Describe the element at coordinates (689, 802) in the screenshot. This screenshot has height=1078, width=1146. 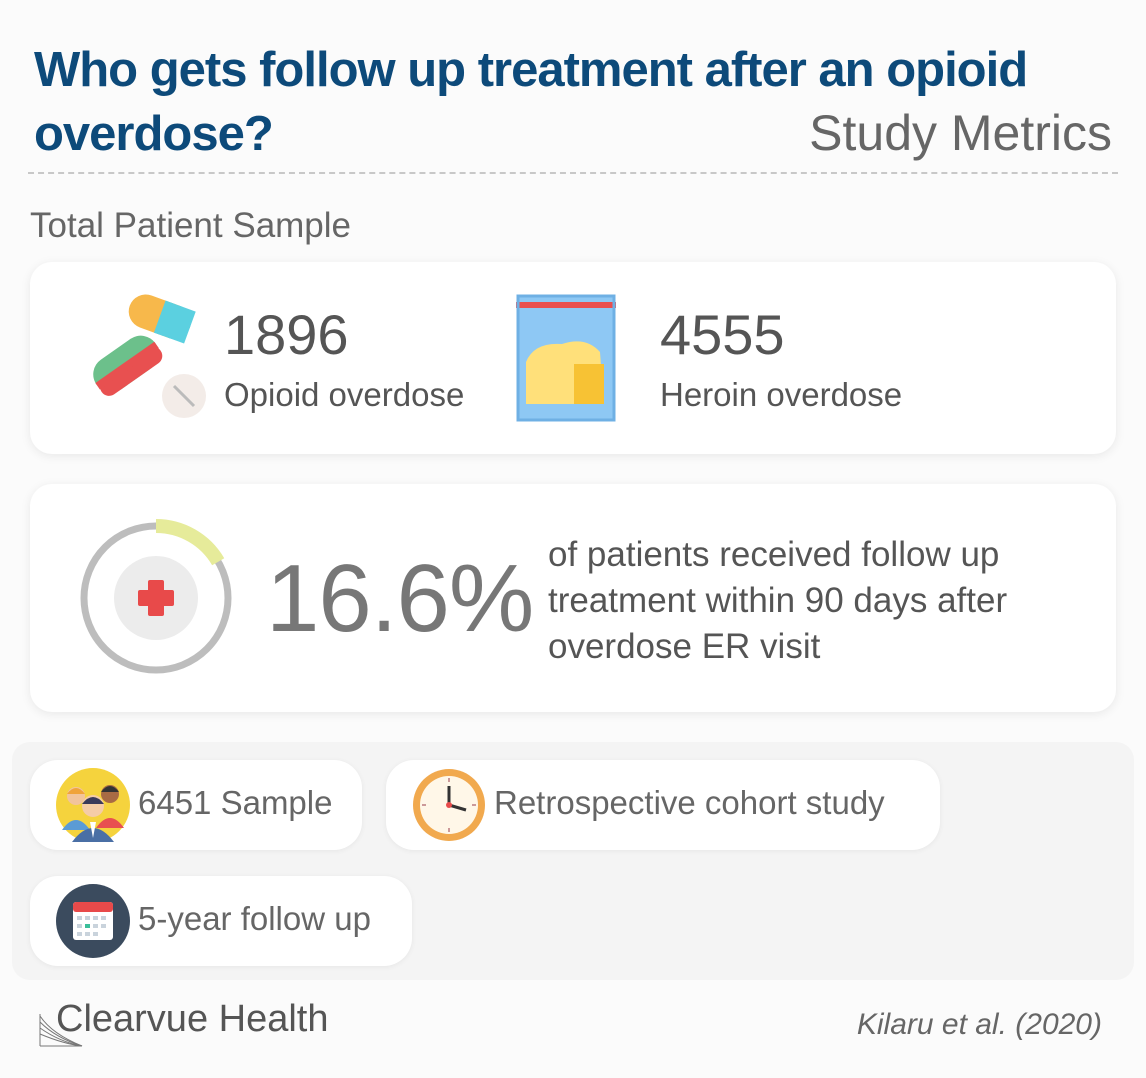
I see `metric-study-type-text: Retrospective cohort study` at that location.